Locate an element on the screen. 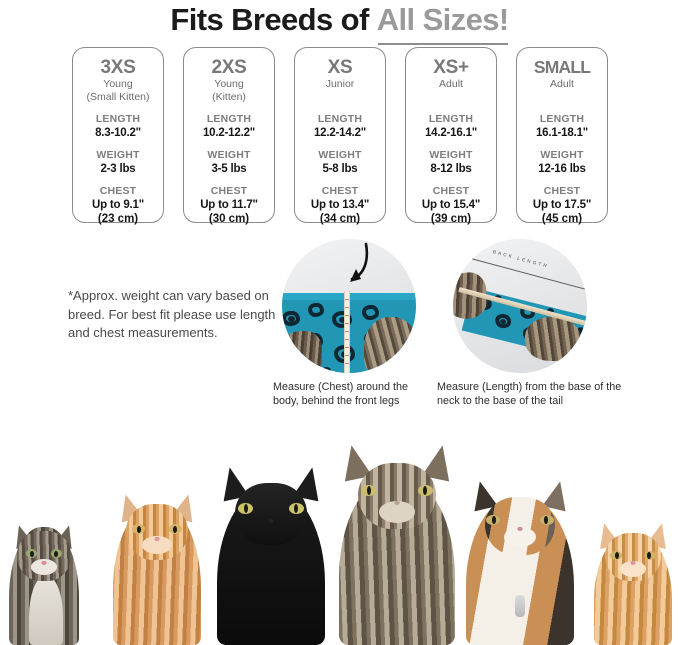 Image resolution: width=679 pixels, height=645 pixels. page-title-accent-wrap: All Sizes! is located at coordinates (442, 22).